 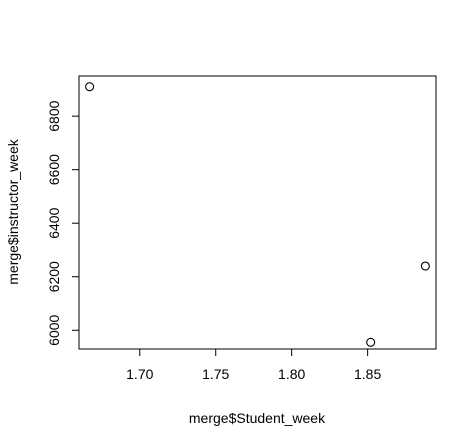 What do you see at coordinates (63, 223) in the screenshot?
I see `y-axis: 6000 6200 6400 6600 6800` at bounding box center [63, 223].